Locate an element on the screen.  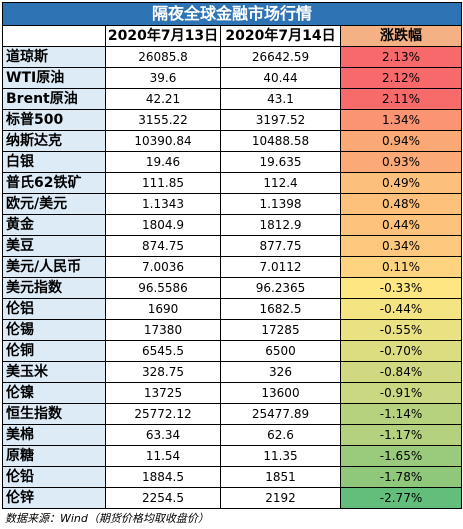
row-name: Brent原油 is located at coordinates (54, 99).